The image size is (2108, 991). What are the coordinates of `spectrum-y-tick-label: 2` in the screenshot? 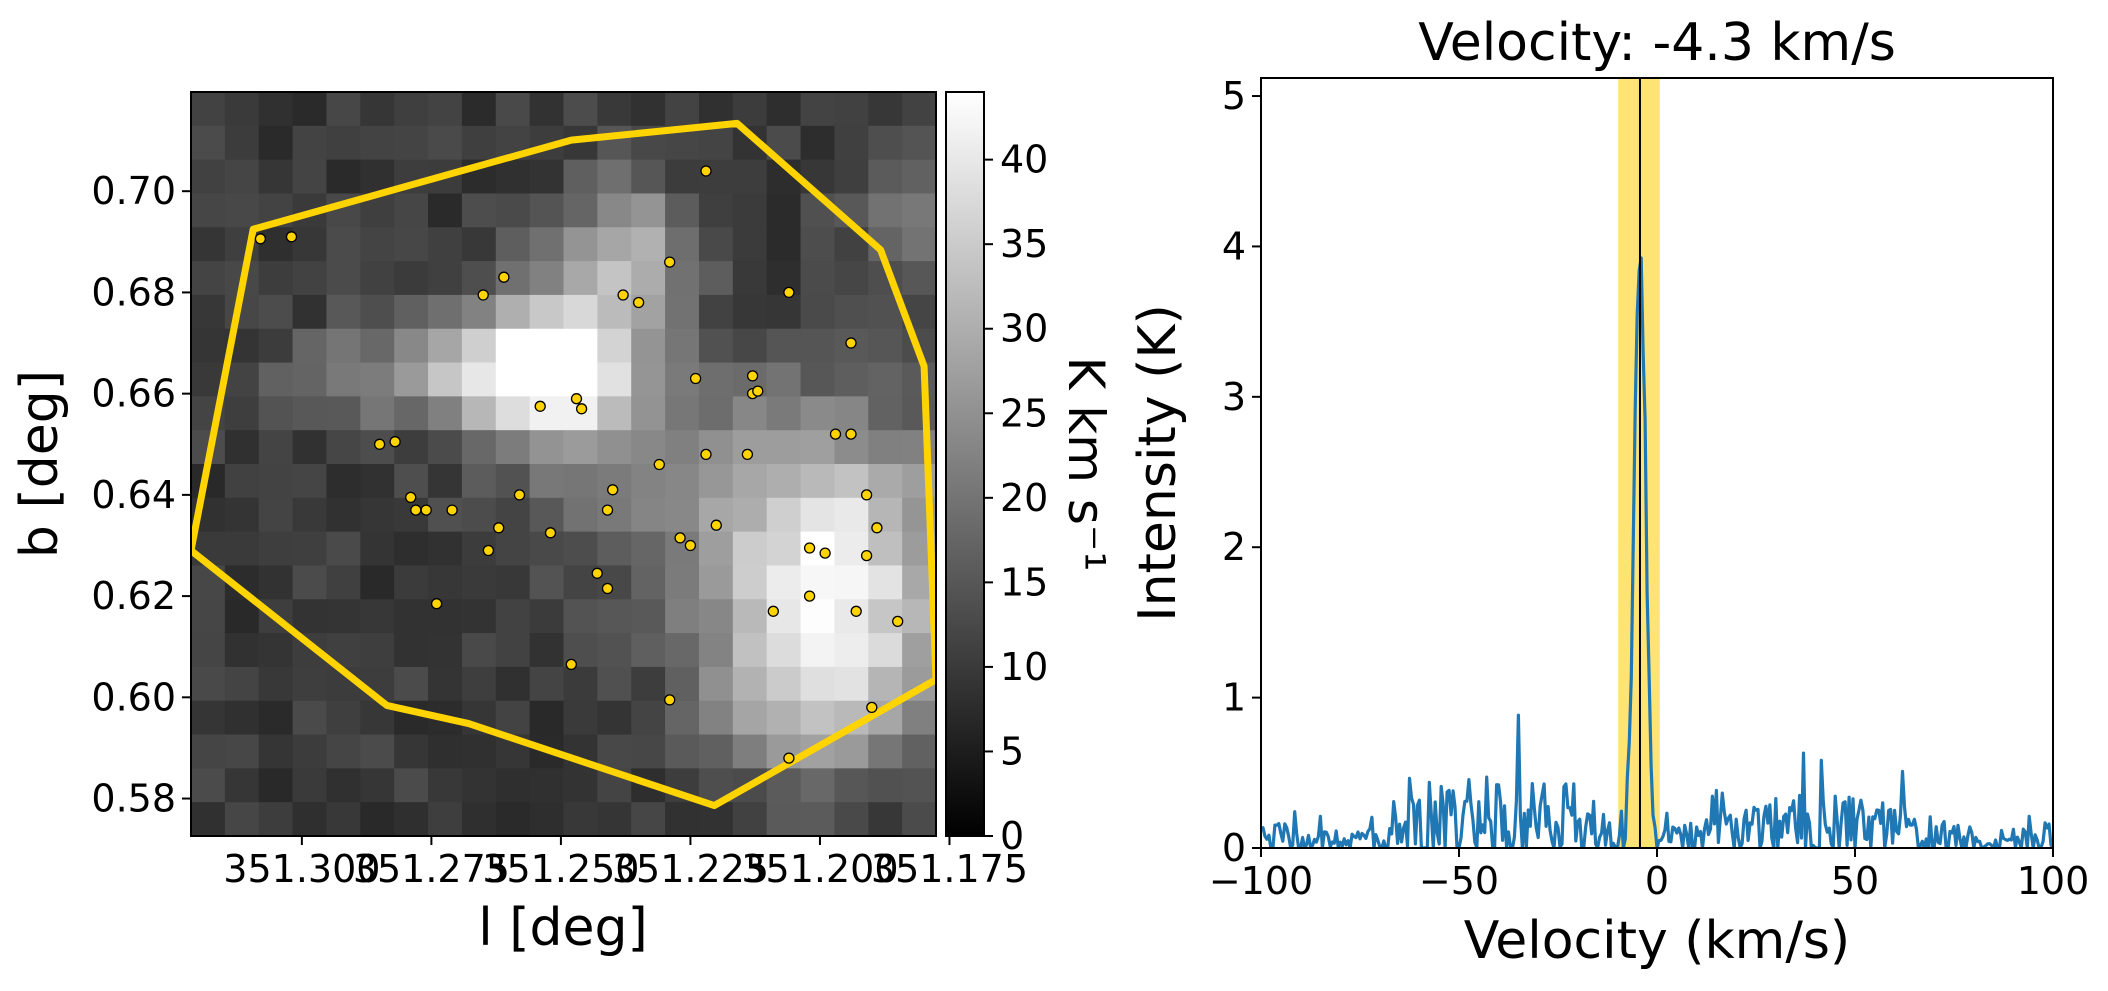 It's located at (1234, 547).